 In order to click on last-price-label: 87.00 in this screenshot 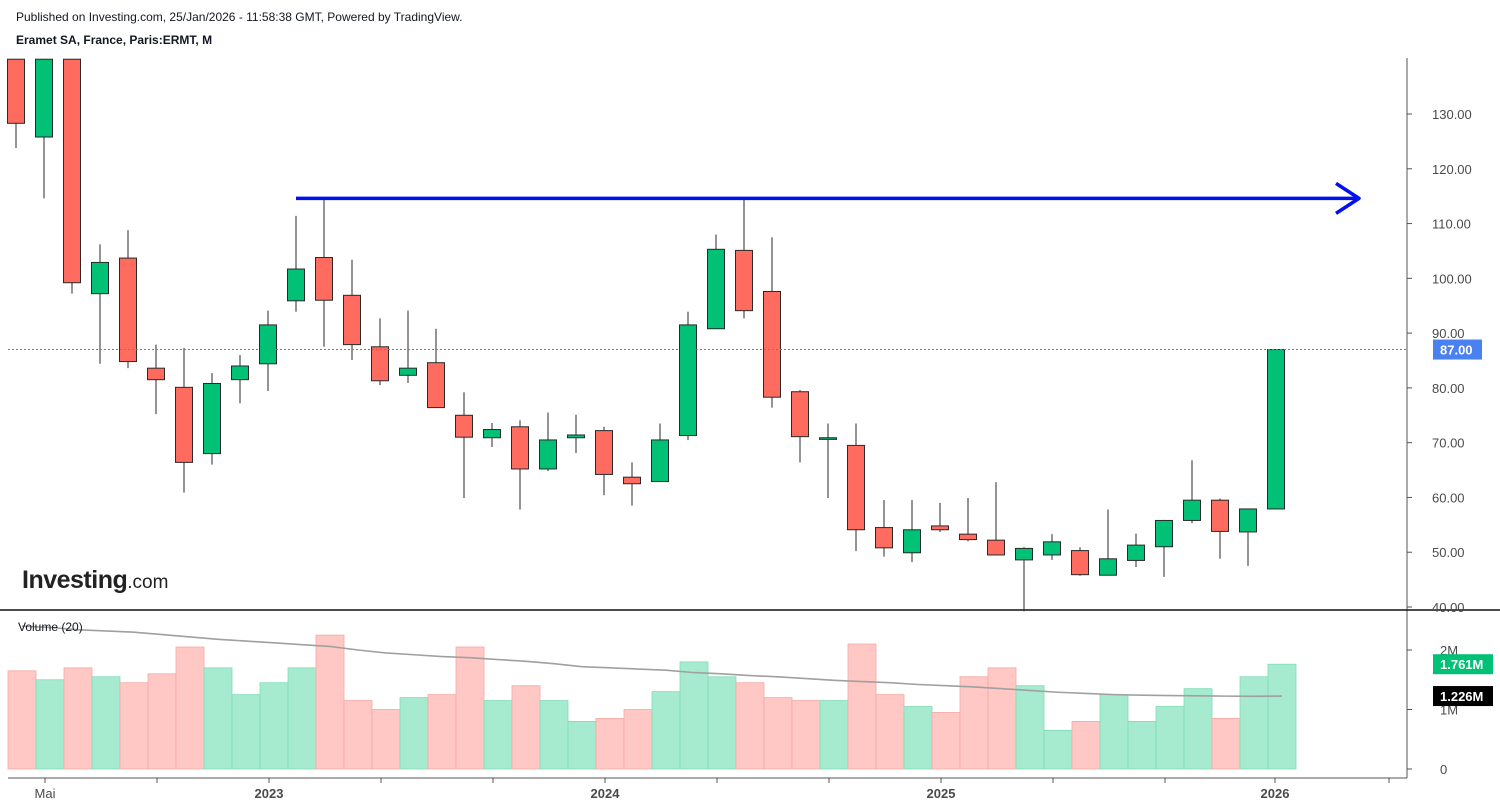, I will do `click(1456, 350)`.